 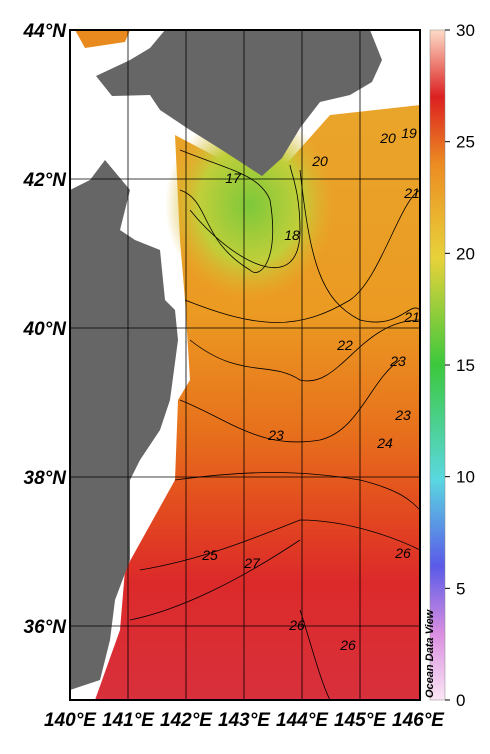 What do you see at coordinates (418, 720) in the screenshot?
I see `lon-label: 146°E` at bounding box center [418, 720].